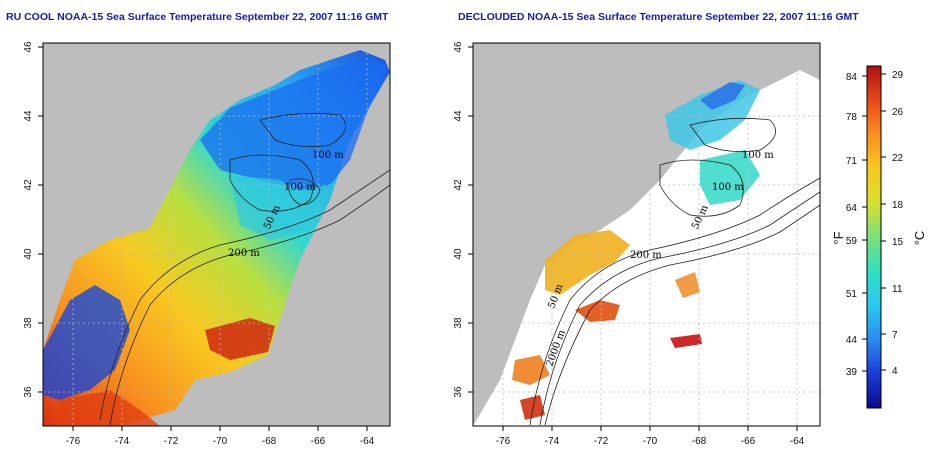  What do you see at coordinates (587, 262) in the screenshot?
I see `right-warm-shelf` at bounding box center [587, 262].